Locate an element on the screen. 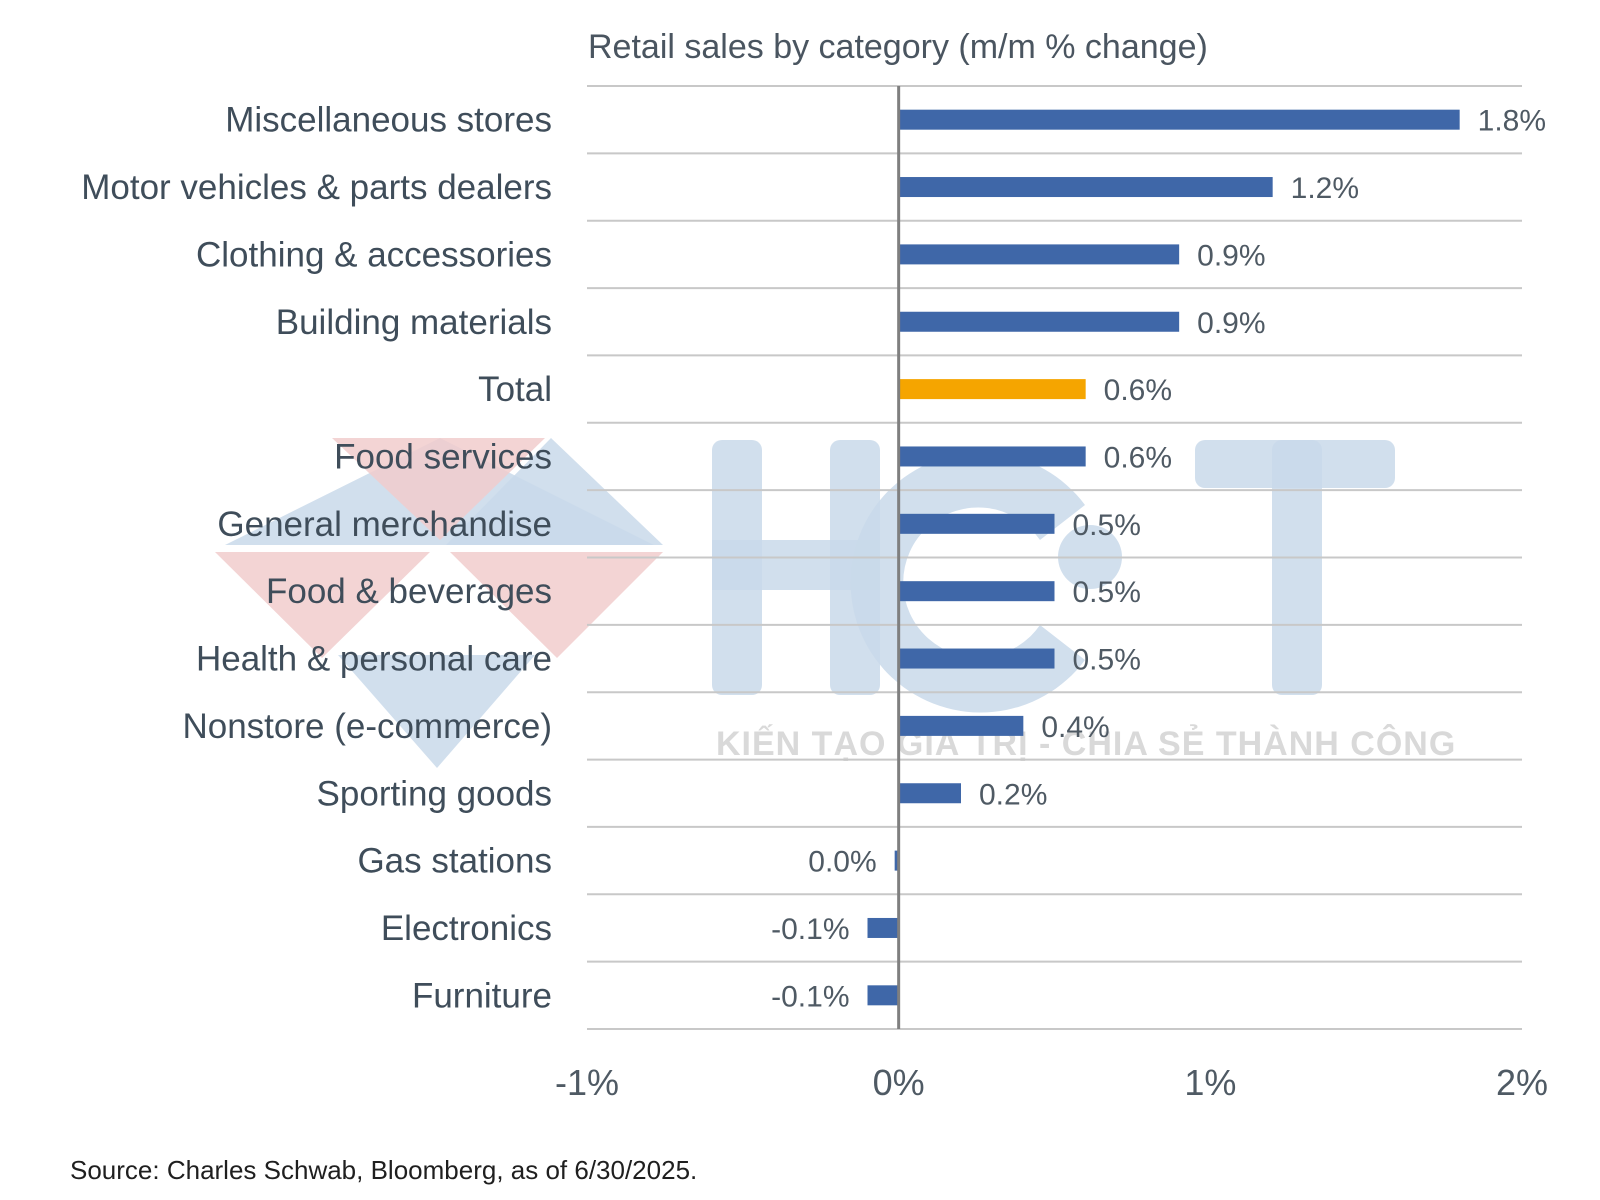  watermark-triangle-blue-bottom is located at coordinates (436, 711).